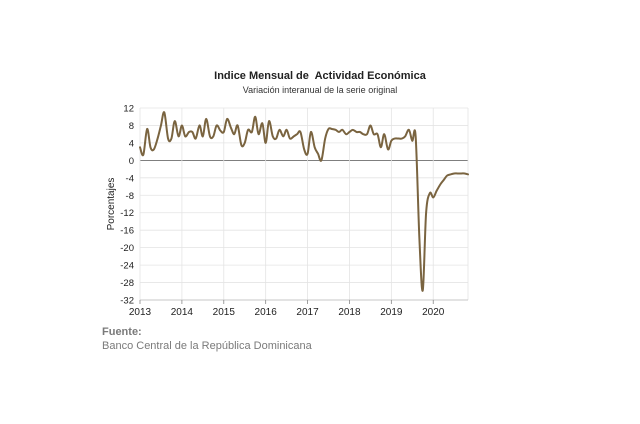  Describe the element at coordinates (122, 332) in the screenshot. I see `source-label: Fuente:` at that location.